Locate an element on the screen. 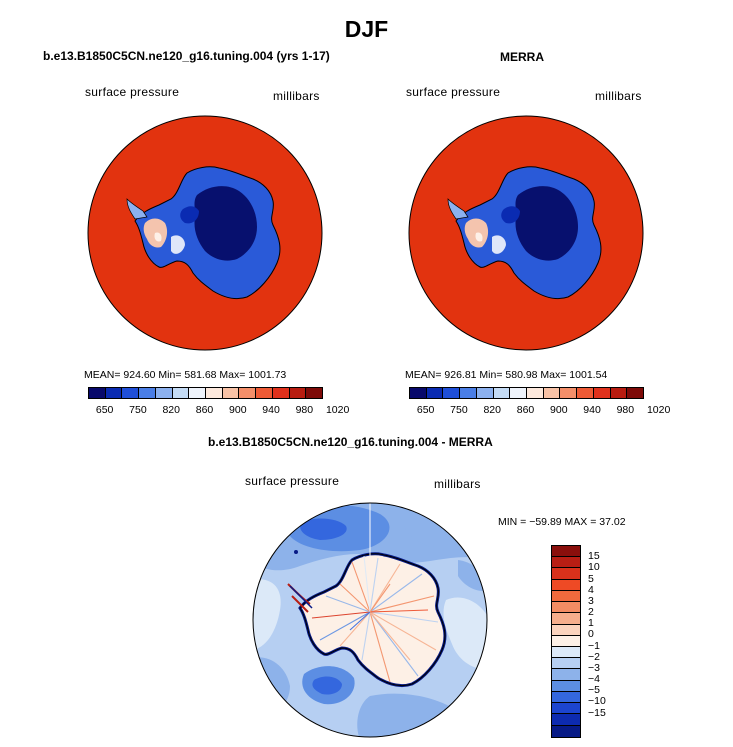  diff-colorbar-label: 0 is located at coordinates (591, 634).